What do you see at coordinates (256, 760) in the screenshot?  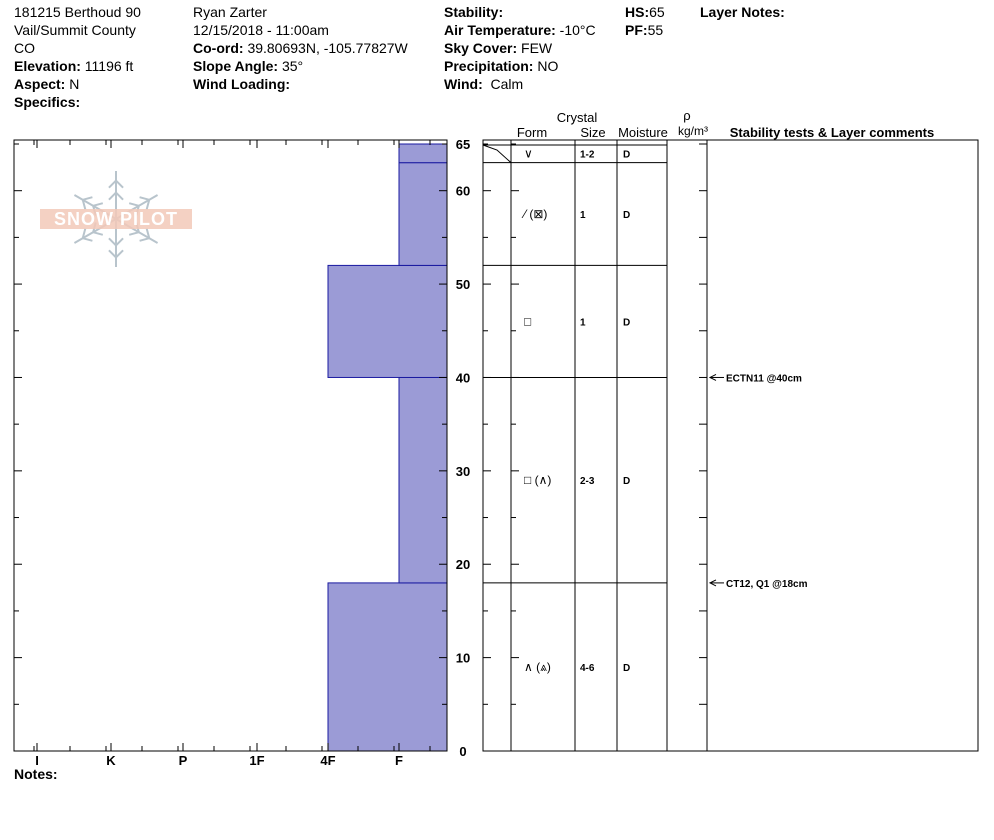 I see `x-tick-label: 1F` at bounding box center [256, 760].